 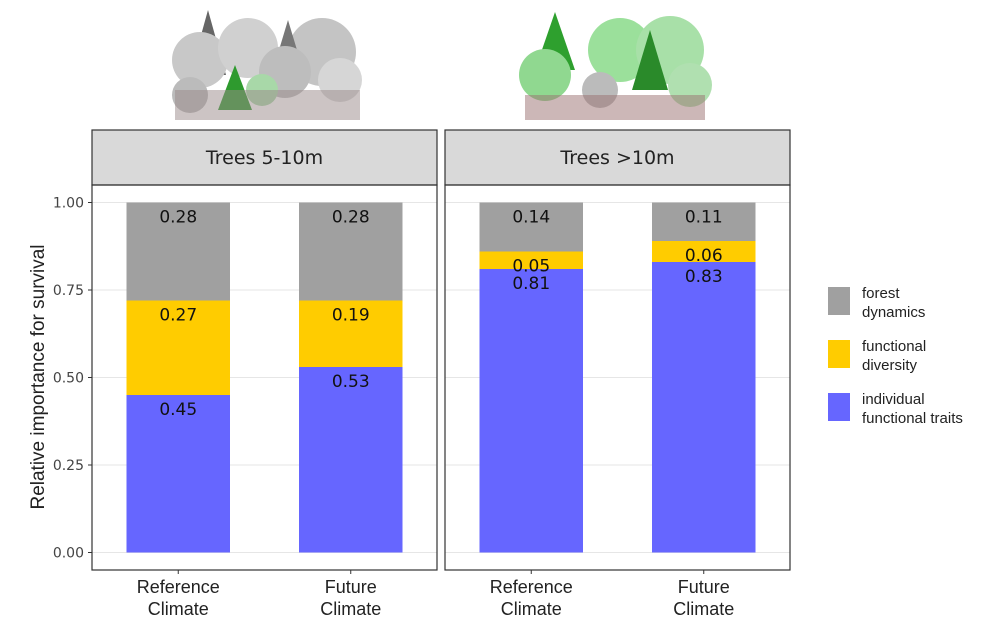 I want to click on data-label: 0.83, so click(x=704, y=277).